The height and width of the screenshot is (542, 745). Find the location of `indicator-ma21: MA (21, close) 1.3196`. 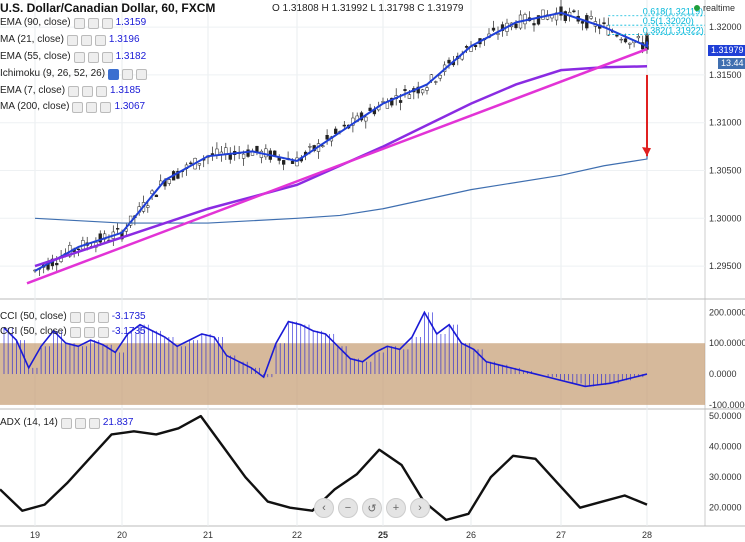

indicator-ma21: MA (21, close) 1.3196 is located at coordinates (70, 40).